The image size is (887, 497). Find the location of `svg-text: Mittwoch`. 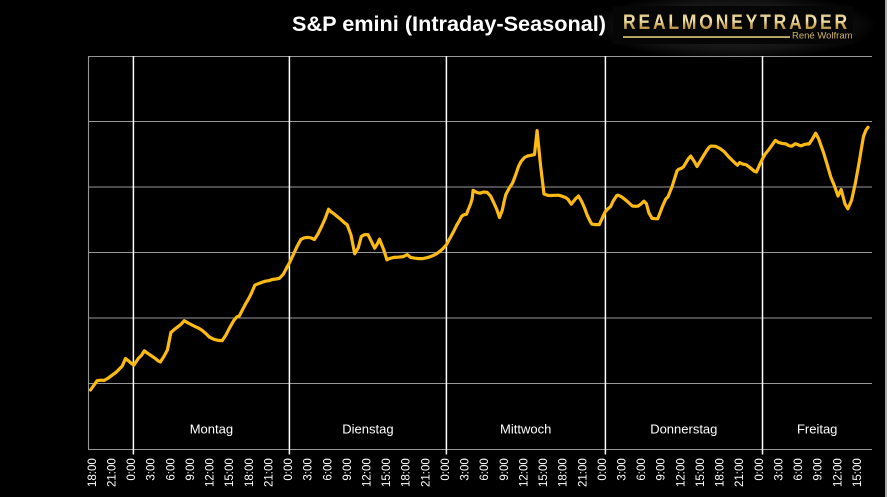

svg-text: Mittwoch is located at coordinates (525, 428).